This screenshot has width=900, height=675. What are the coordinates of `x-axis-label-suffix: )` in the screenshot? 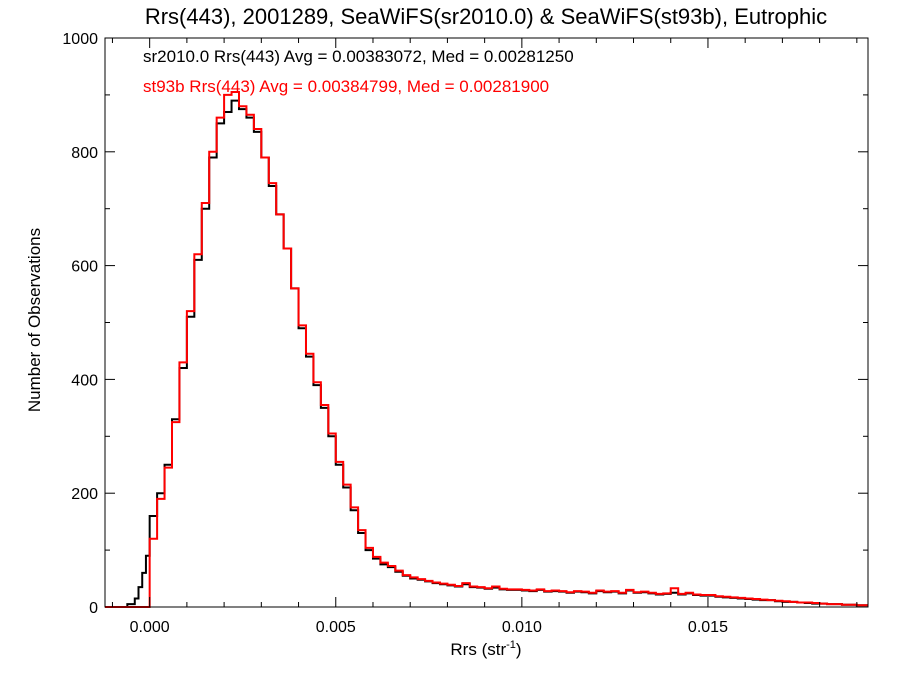 It's located at (519, 649).